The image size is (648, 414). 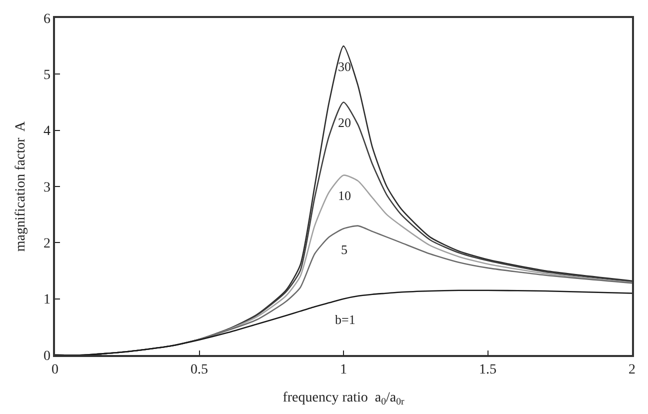 I want to click on series-label: b=1, so click(x=345, y=319).